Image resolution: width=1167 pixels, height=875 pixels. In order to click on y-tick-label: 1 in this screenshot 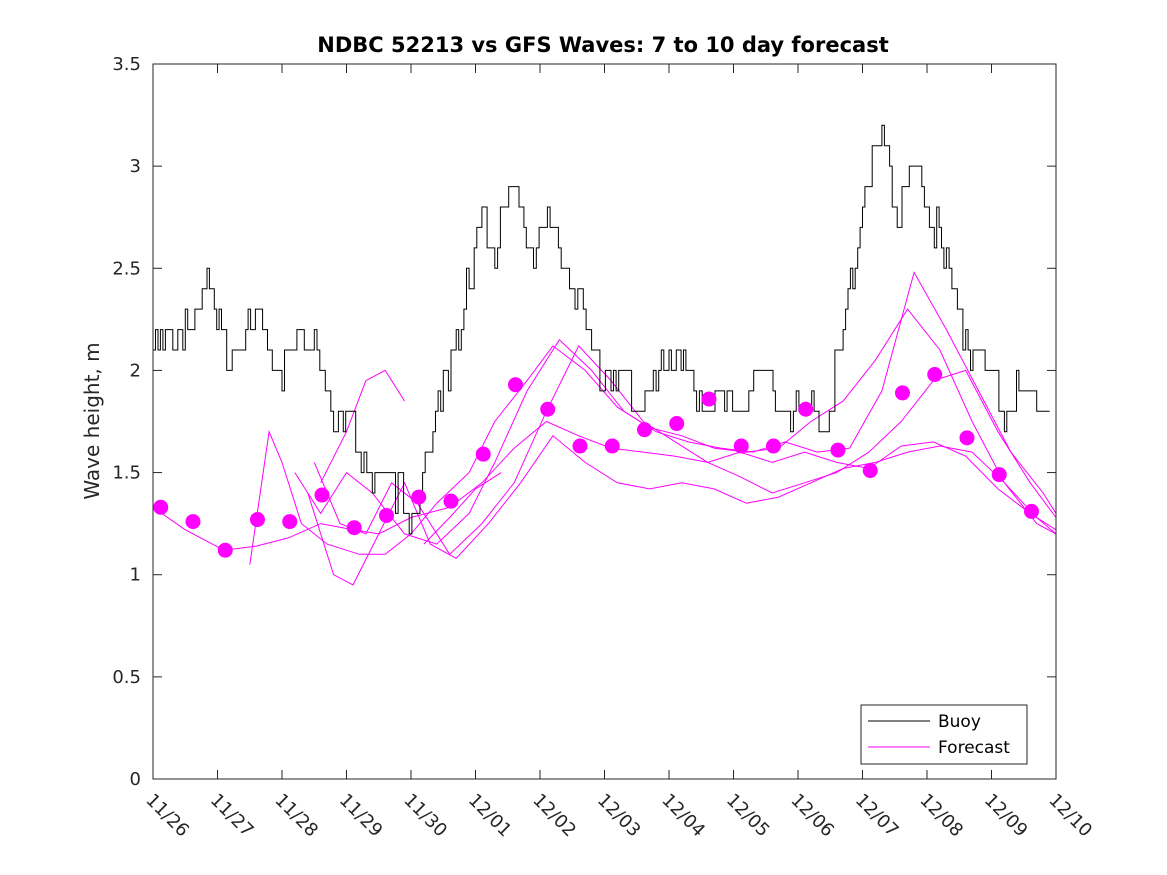, I will do `click(135, 575)`.